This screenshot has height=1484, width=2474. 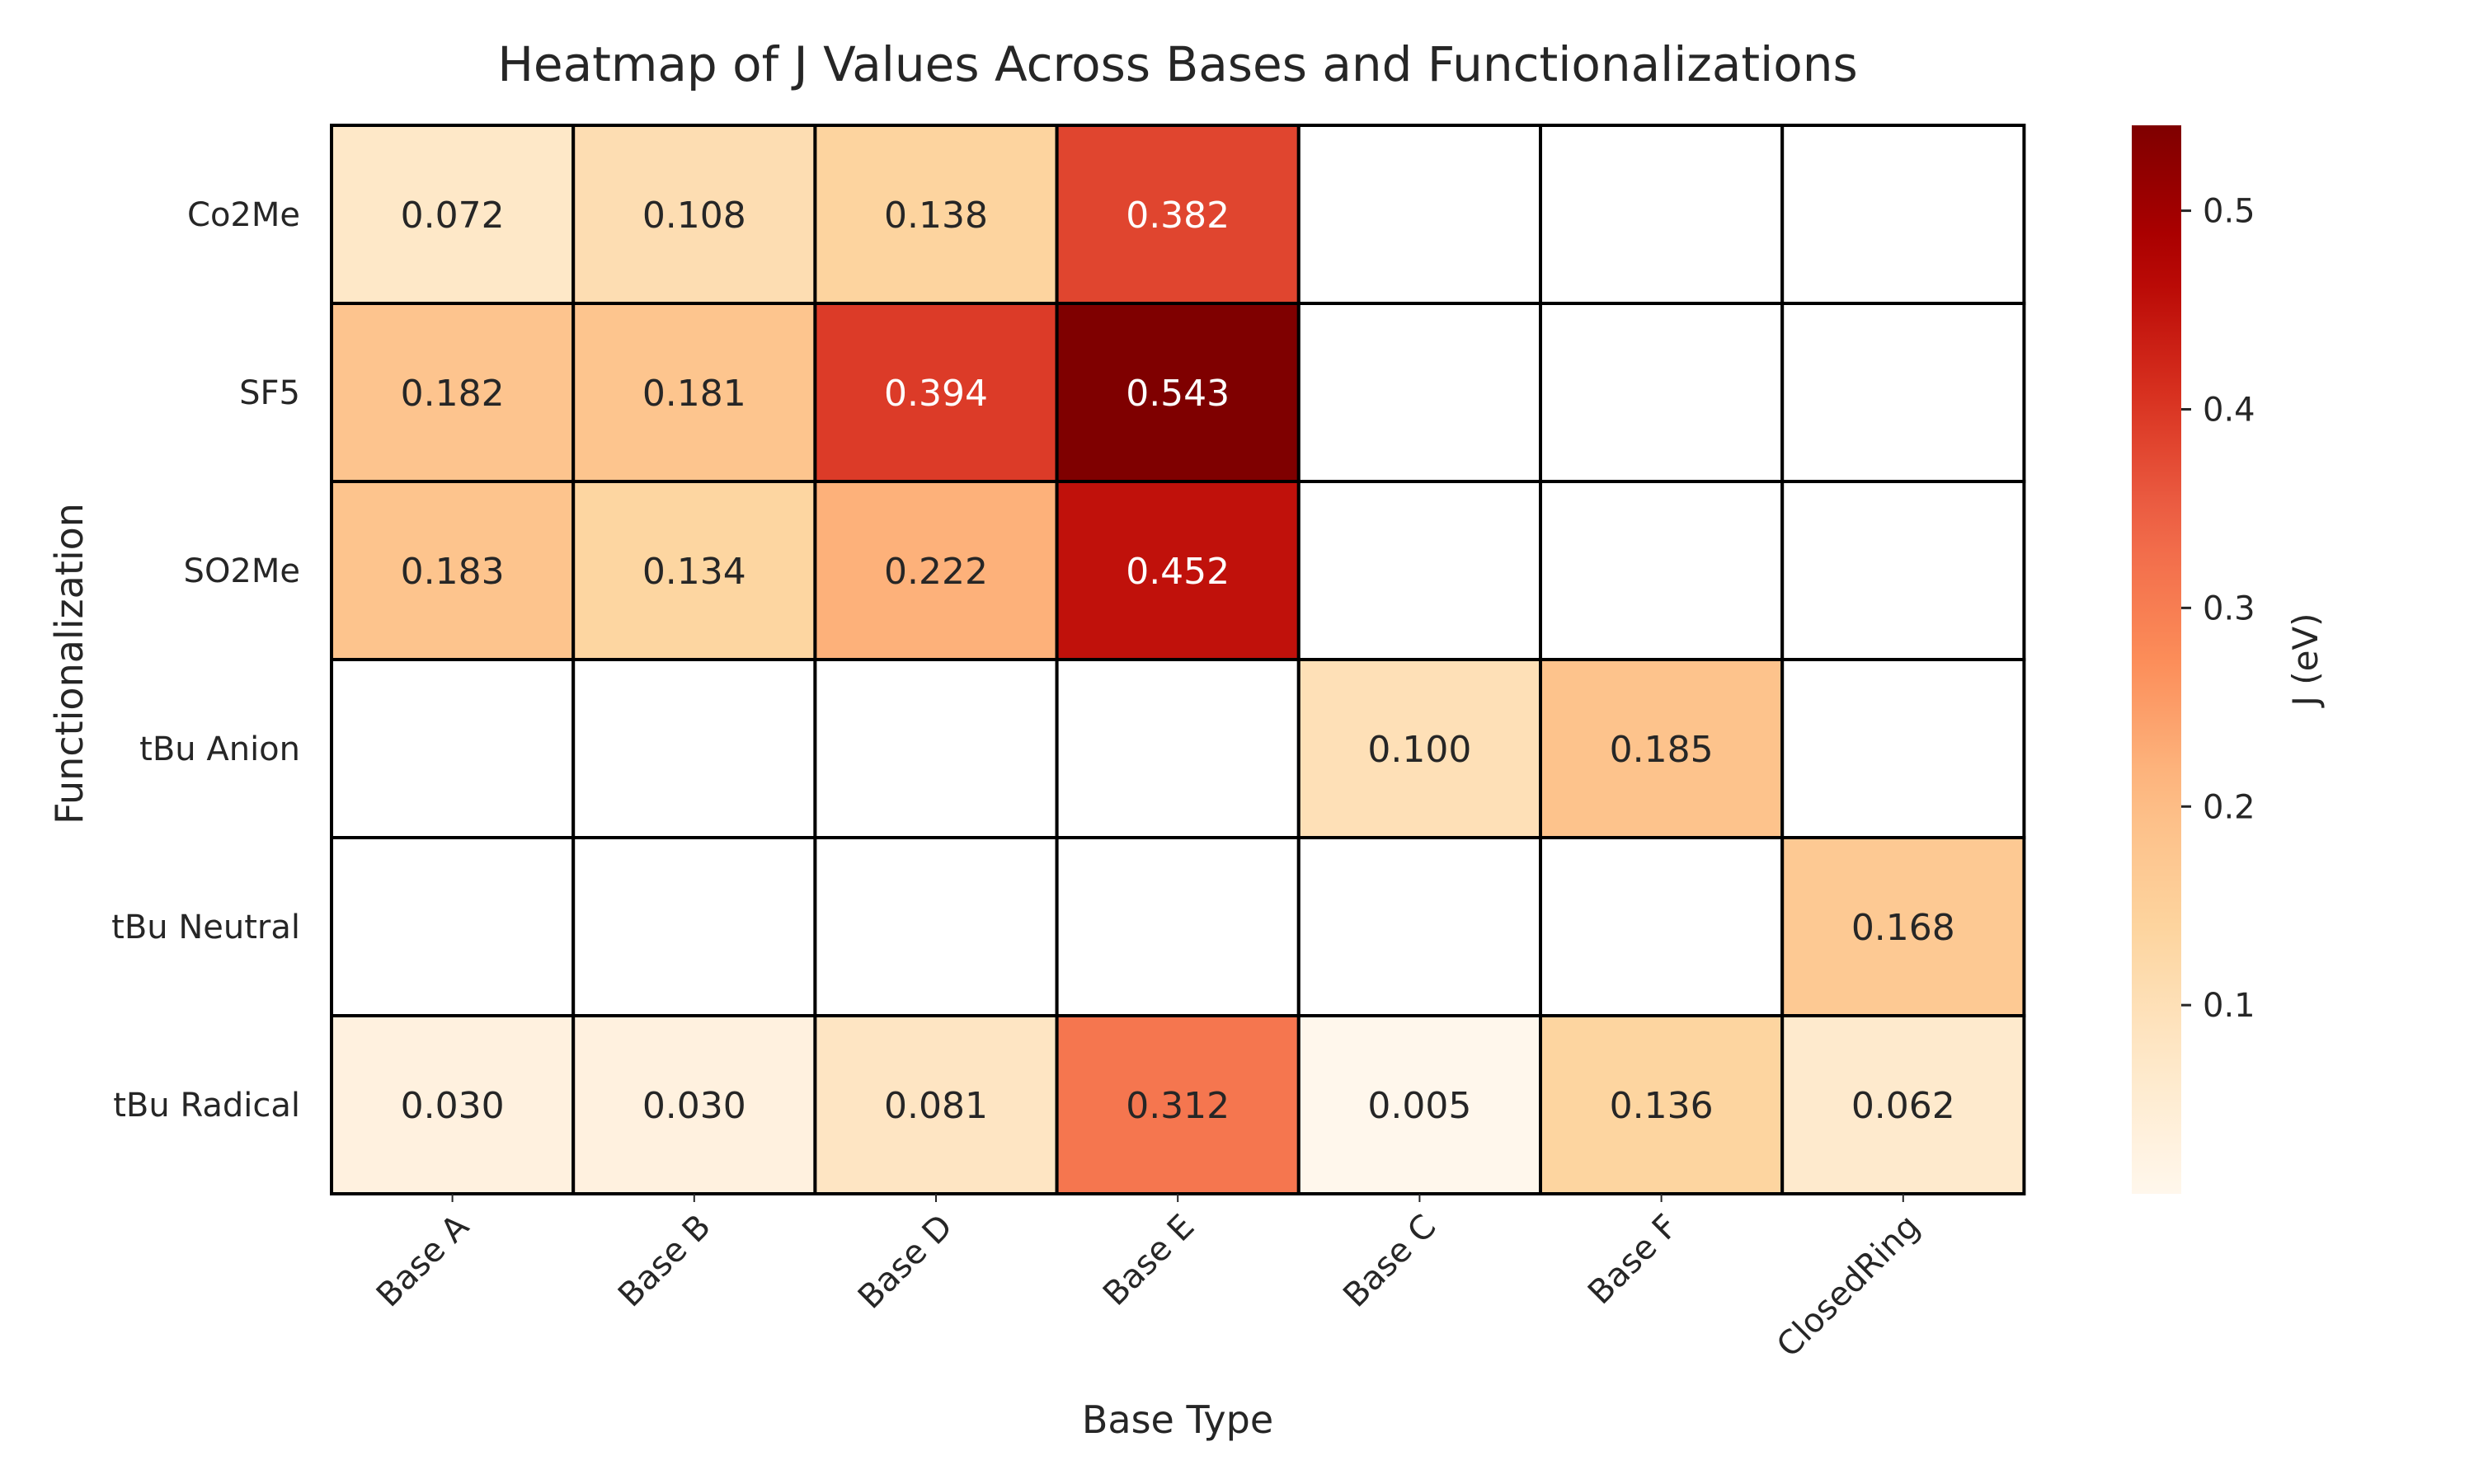 I want to click on cell-value-label: 0.138, so click(x=936, y=216).